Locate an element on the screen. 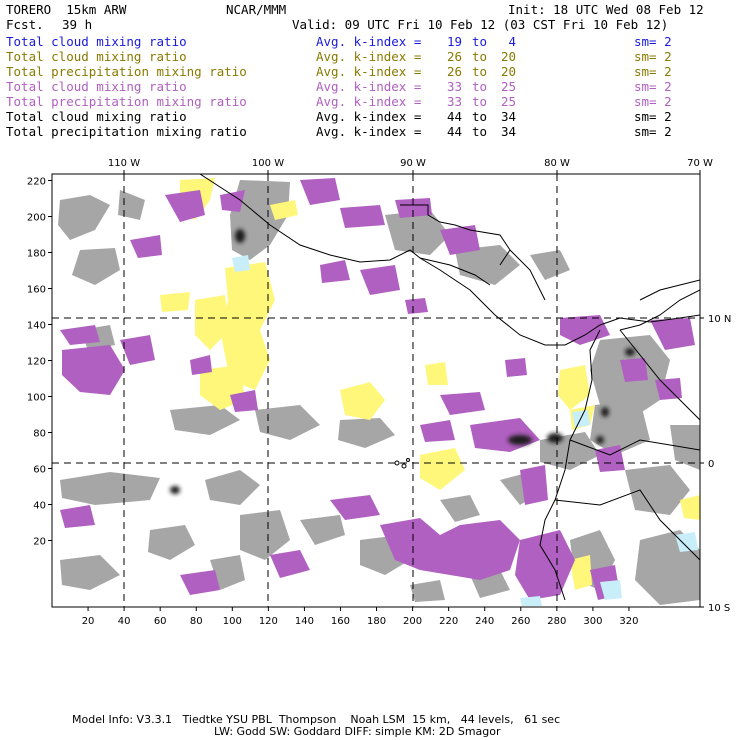  y-tick-label: 40 is located at coordinates (39, 506).